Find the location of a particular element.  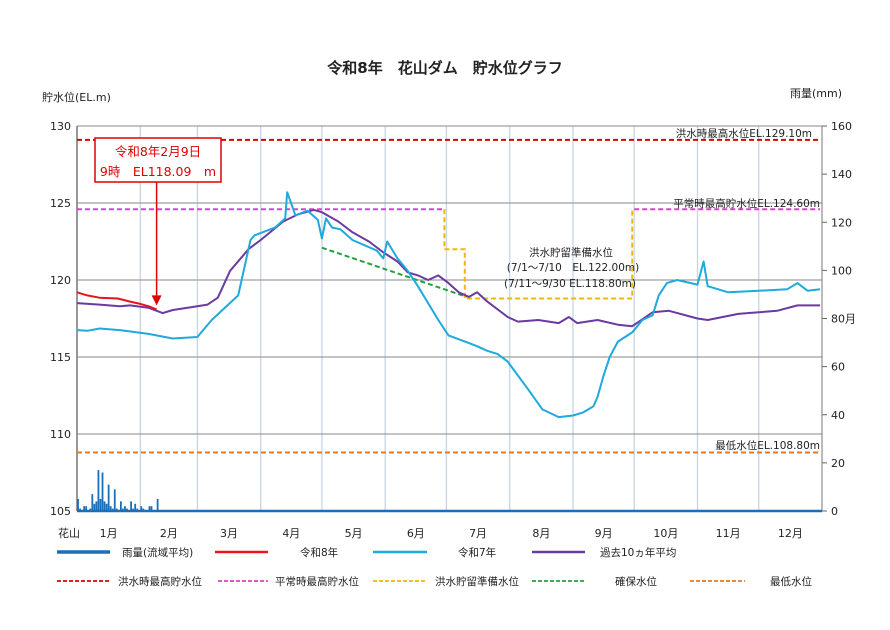

prep-label-period2: (7/11～9/30 EL.118.80m) is located at coordinates (570, 284).